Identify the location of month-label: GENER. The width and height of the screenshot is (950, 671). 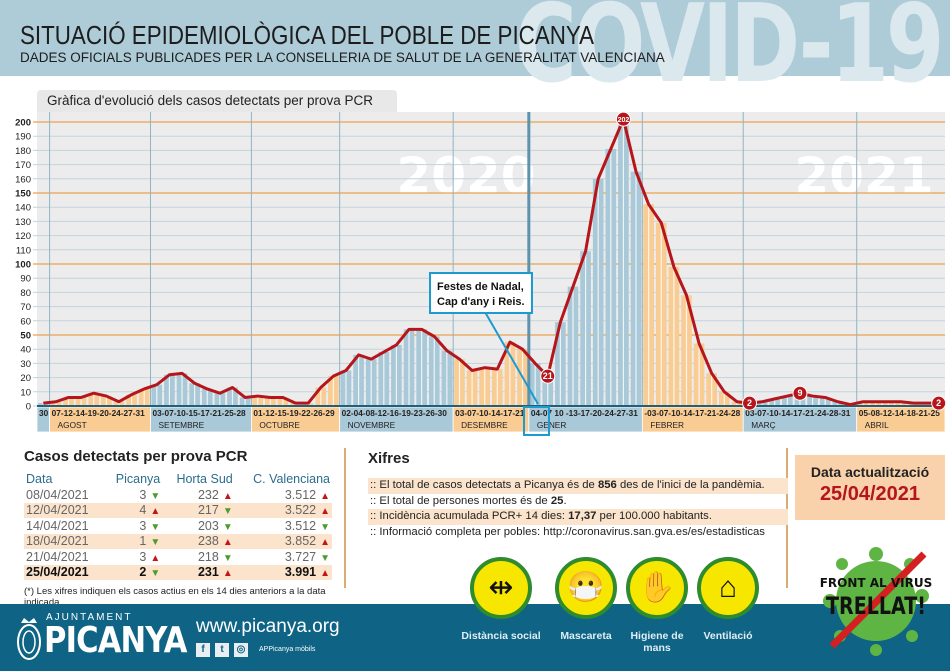
(552, 425).